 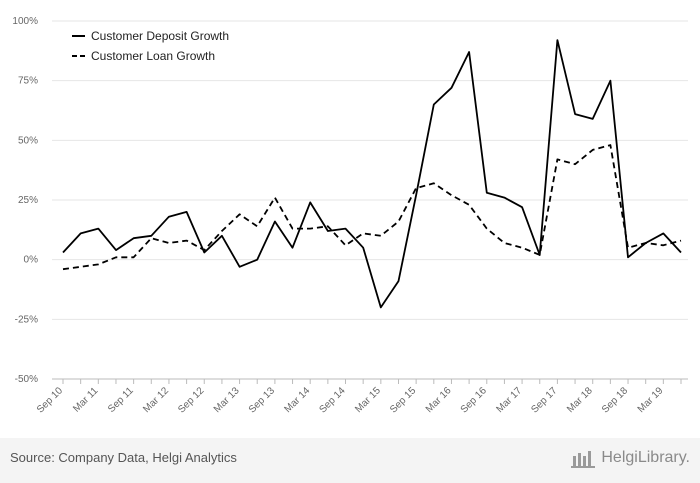 I want to click on x-tick-label: Sep 10, so click(x=50, y=400).